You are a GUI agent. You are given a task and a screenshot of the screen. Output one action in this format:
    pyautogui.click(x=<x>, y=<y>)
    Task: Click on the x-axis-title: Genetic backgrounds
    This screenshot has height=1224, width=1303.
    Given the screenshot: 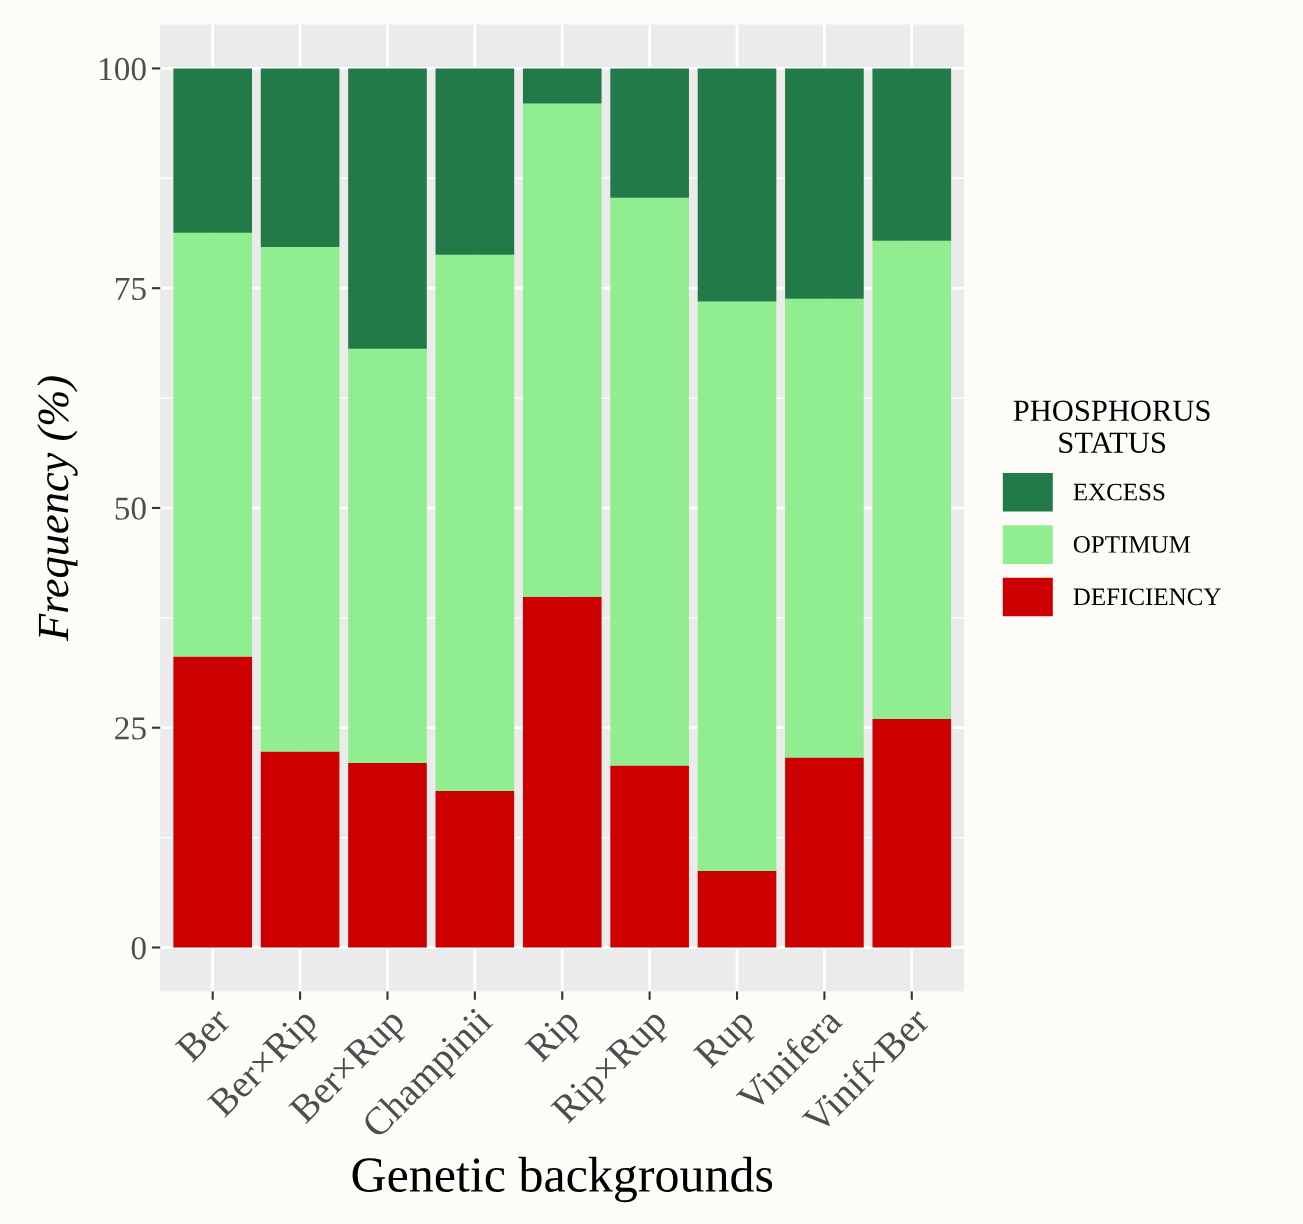 What is the action you would take?
    pyautogui.click(x=562, y=1179)
    